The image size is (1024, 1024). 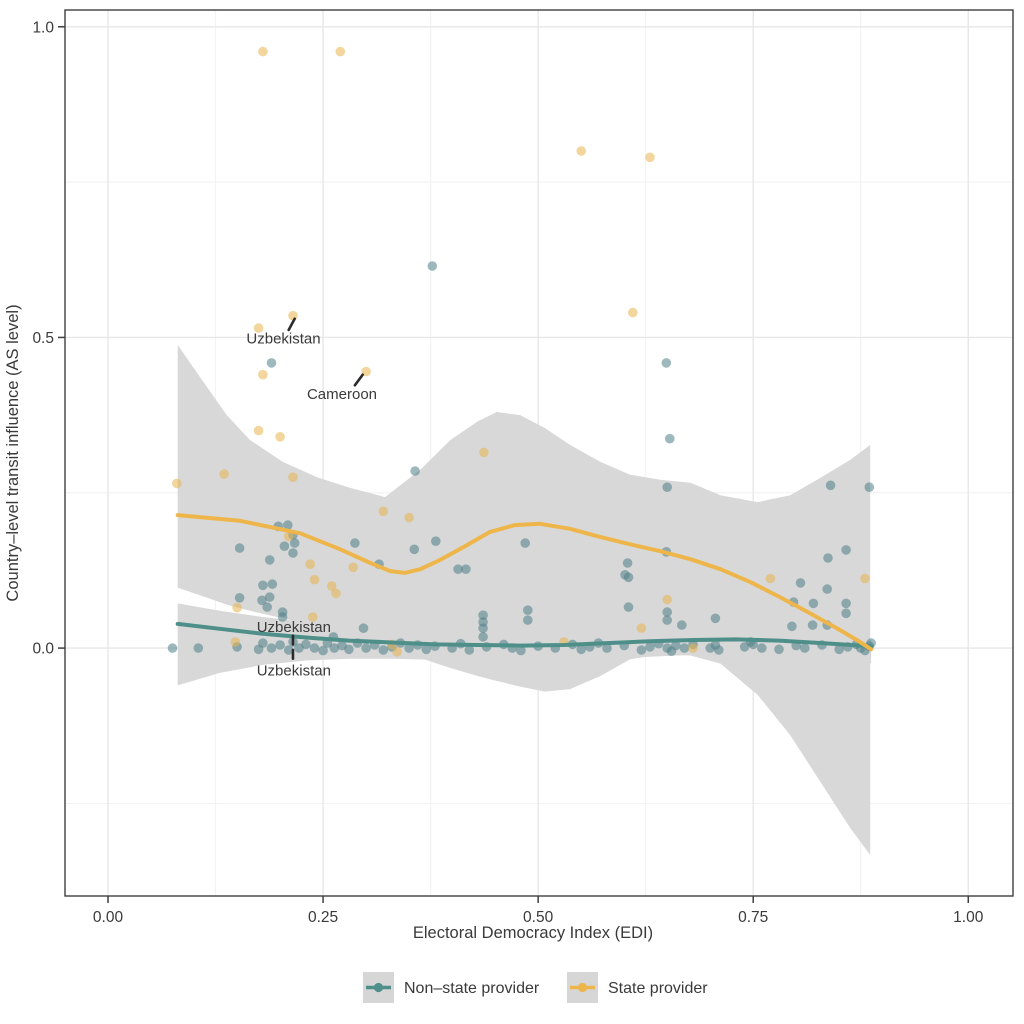 I want to click on trend-lines, so click(x=524, y=582).